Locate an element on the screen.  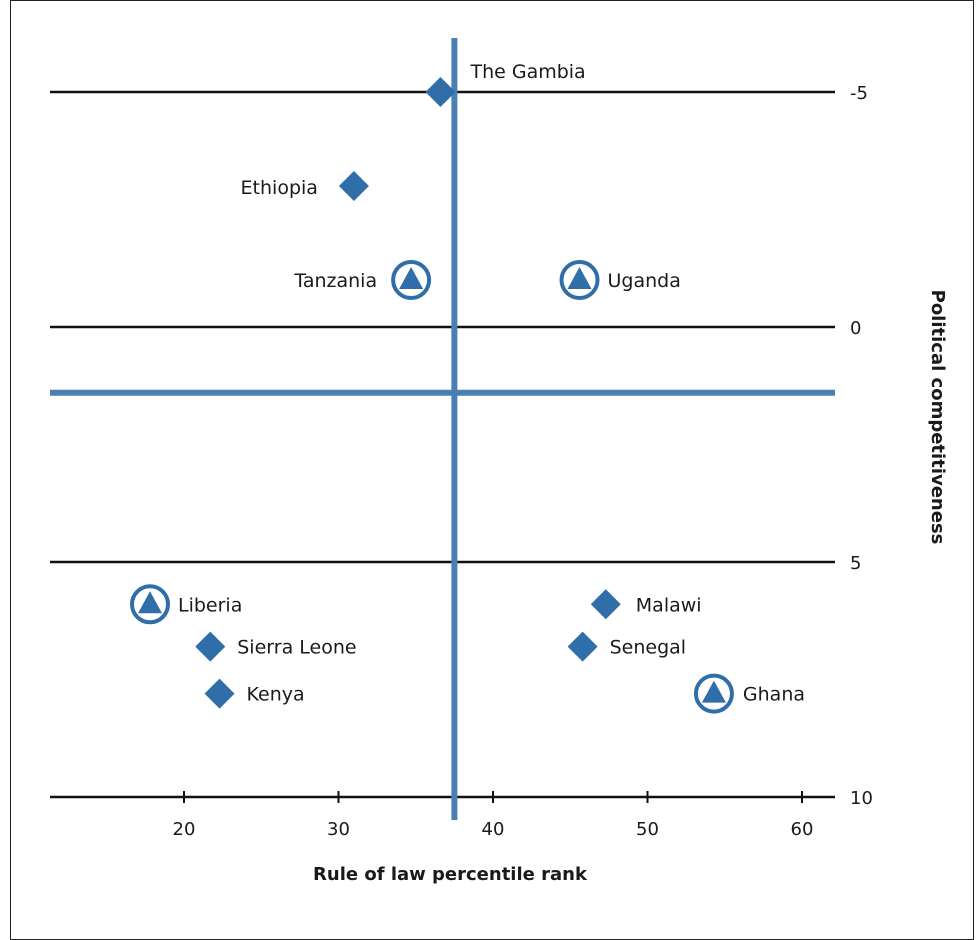
x-tick-label: 40 is located at coordinates (493, 829).